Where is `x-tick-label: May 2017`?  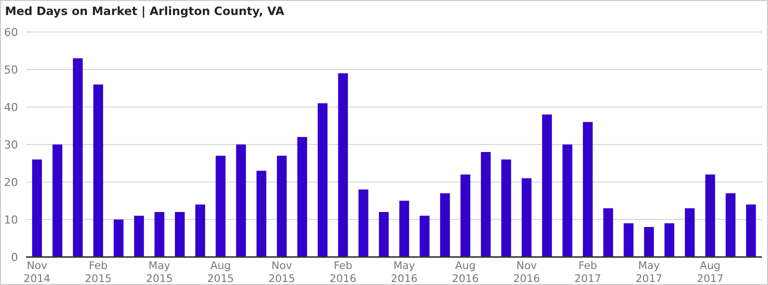 x-tick-label: May 2017 is located at coordinates (649, 272).